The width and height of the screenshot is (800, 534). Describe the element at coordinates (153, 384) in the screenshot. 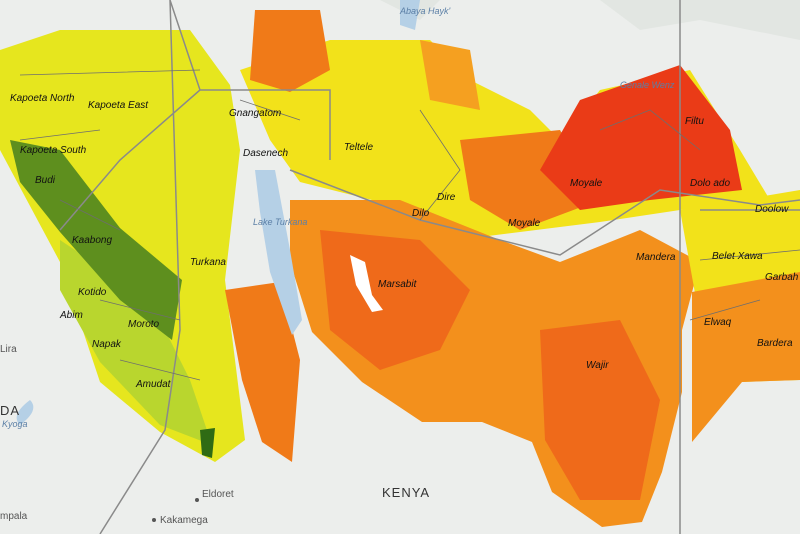

I see `place-label: Amudat` at that location.